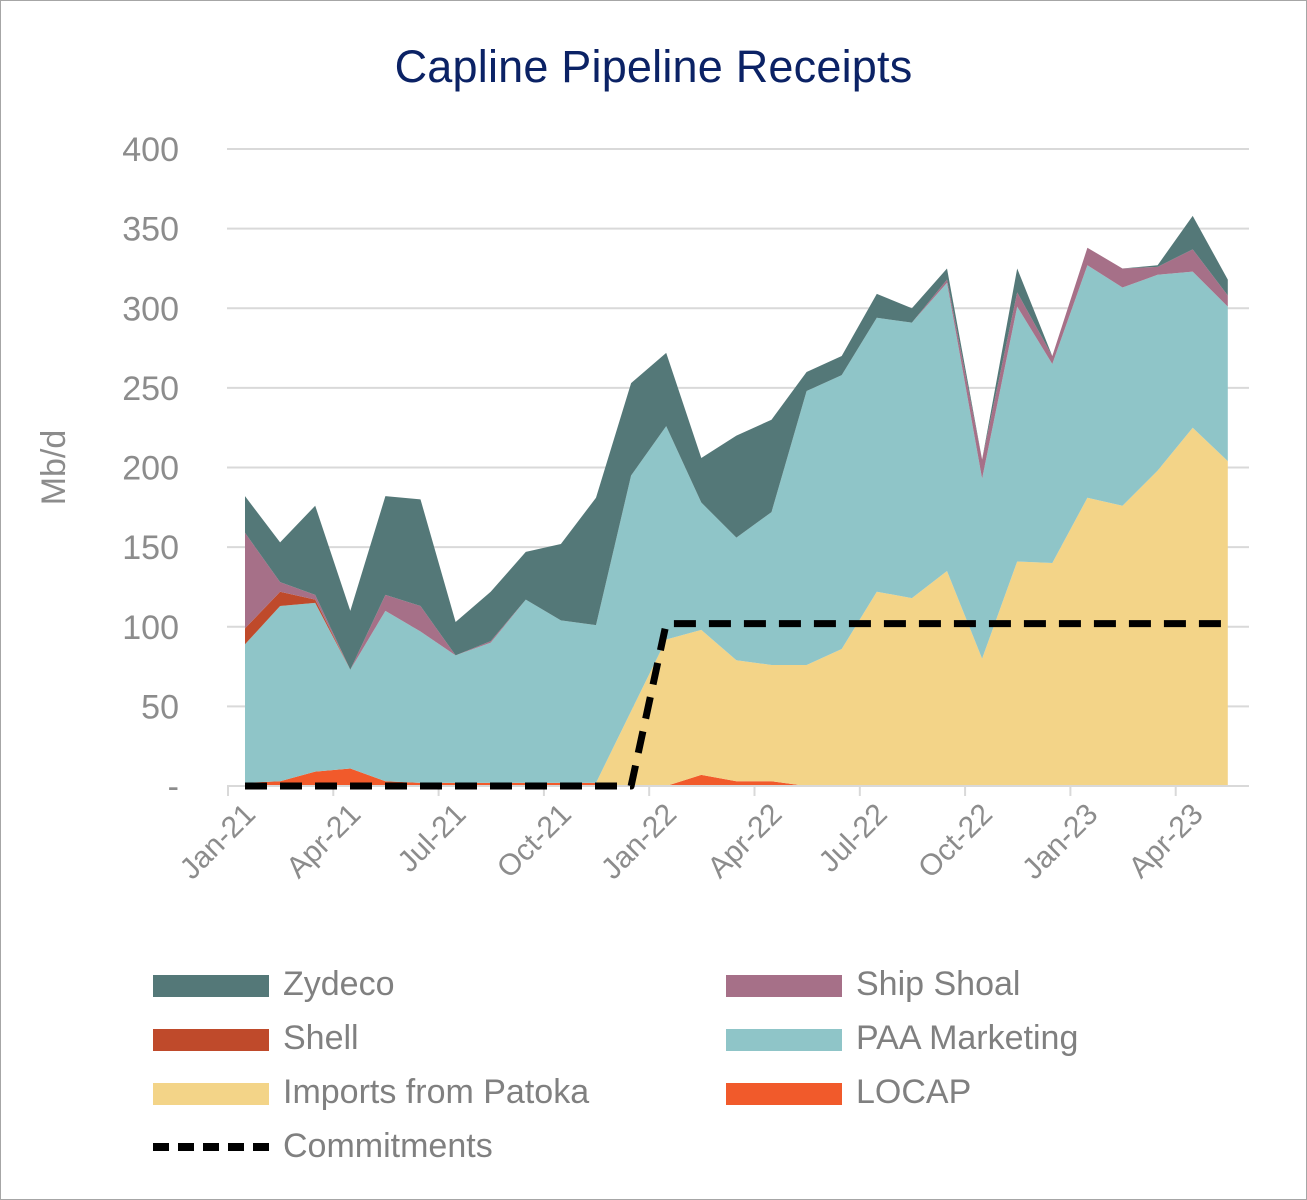 Image resolution: width=1307 pixels, height=1200 pixels. Describe the element at coordinates (150, 150) in the screenshot. I see `y-tick-label: 400` at that location.